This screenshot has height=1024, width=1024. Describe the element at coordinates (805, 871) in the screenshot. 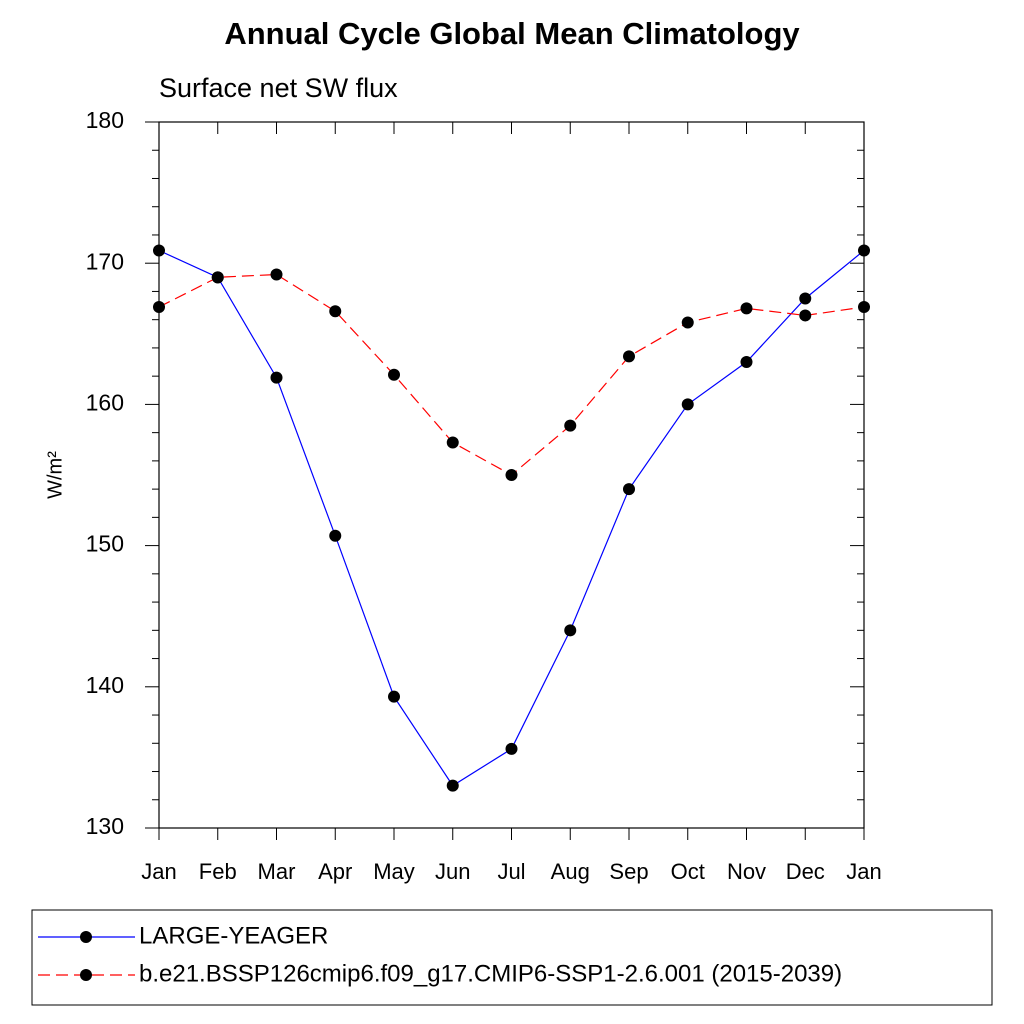

I see `x-tick-label: Dec` at that location.